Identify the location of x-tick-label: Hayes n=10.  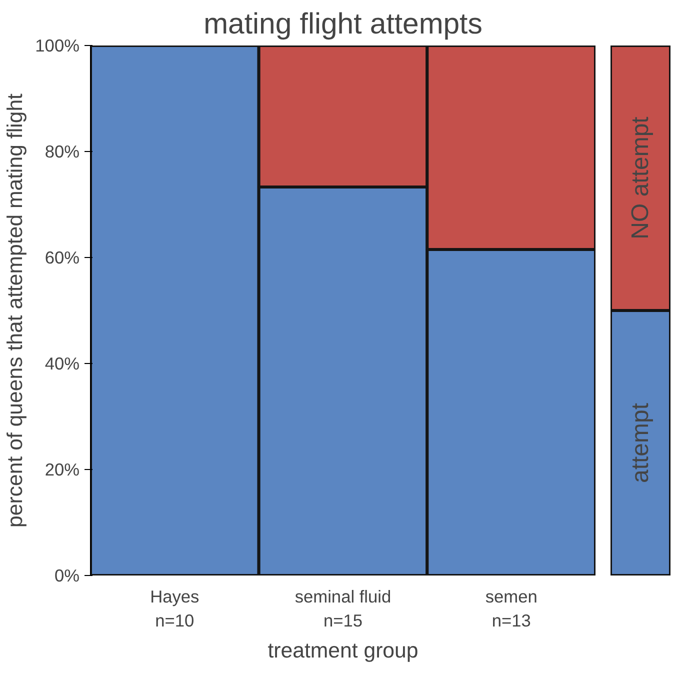
(175, 608).